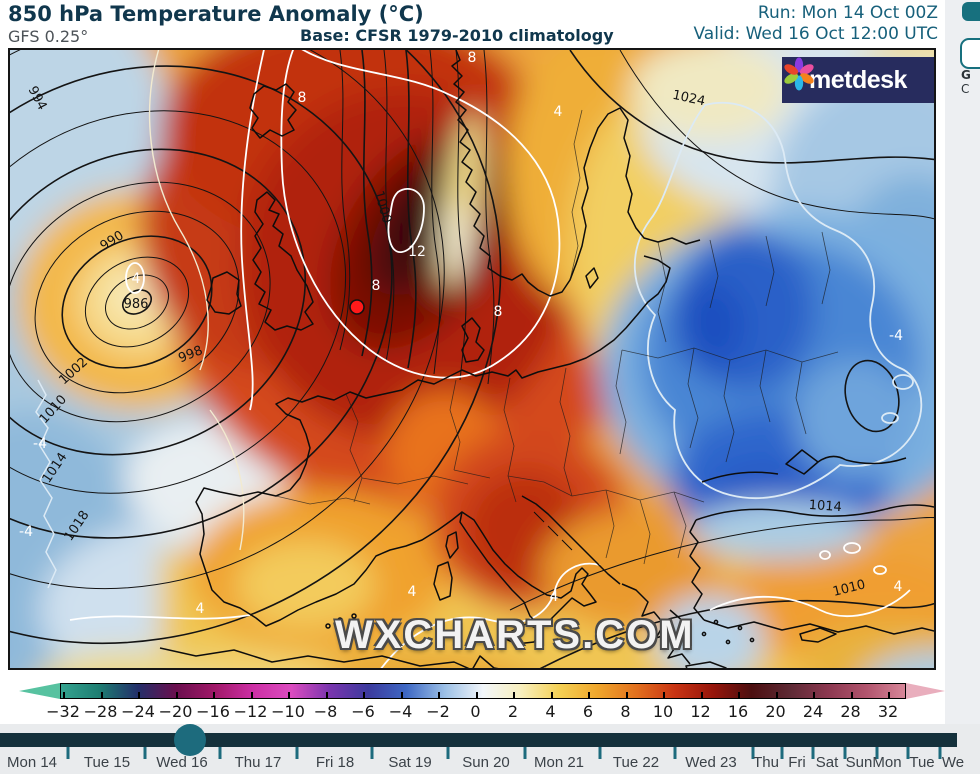  What do you see at coordinates (816, 34) in the screenshot?
I see `valid-time-label: Valid: Wed 16 Oct 12:00 UTC` at bounding box center [816, 34].